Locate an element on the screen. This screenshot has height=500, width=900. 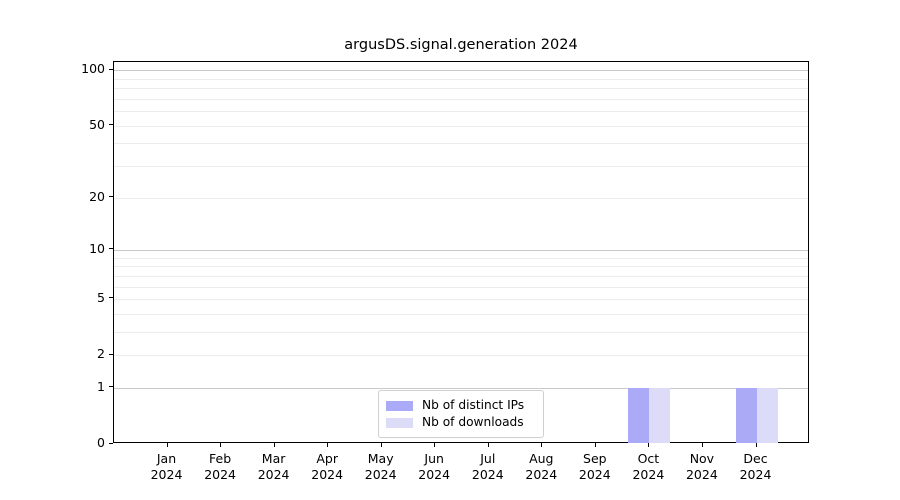
x-tick-may is located at coordinates (381, 445).